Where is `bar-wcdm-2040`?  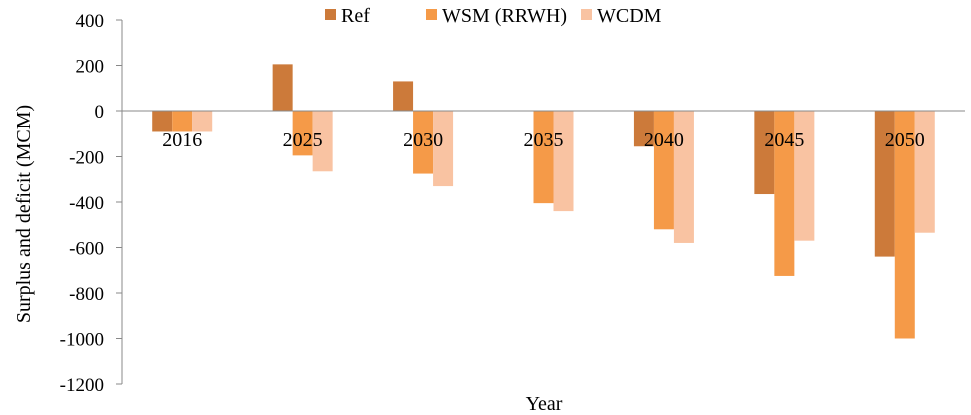 bar-wcdm-2040 is located at coordinates (683, 177).